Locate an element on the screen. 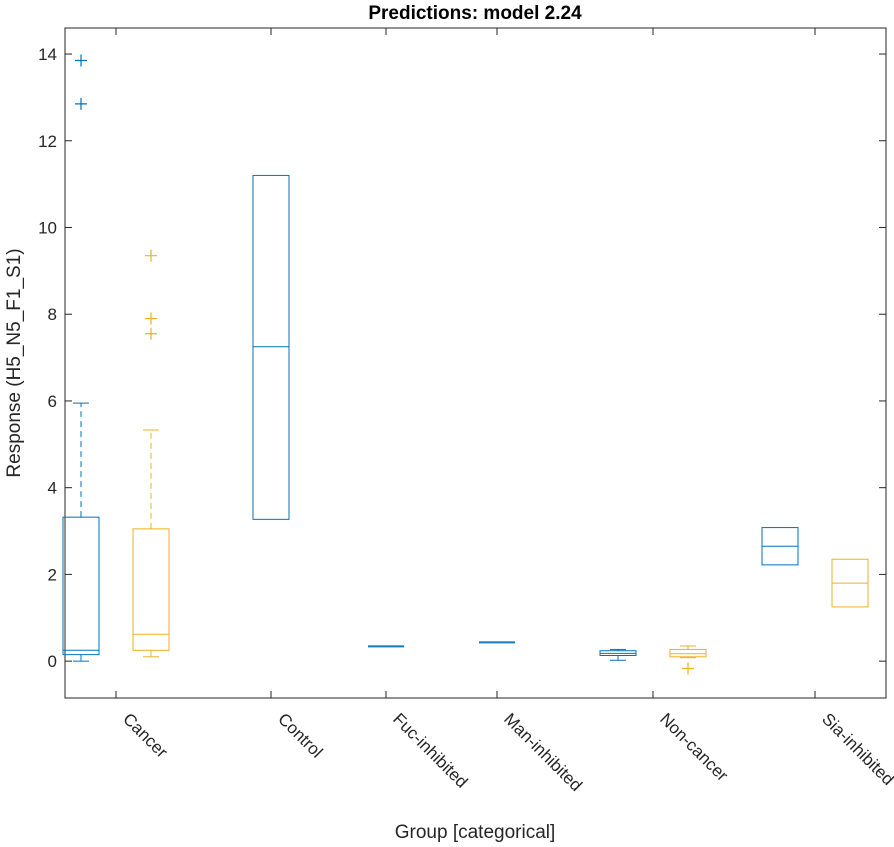 Image resolution: width=894 pixels, height=847 pixels. y-tick-label: 0 is located at coordinates (52, 661).